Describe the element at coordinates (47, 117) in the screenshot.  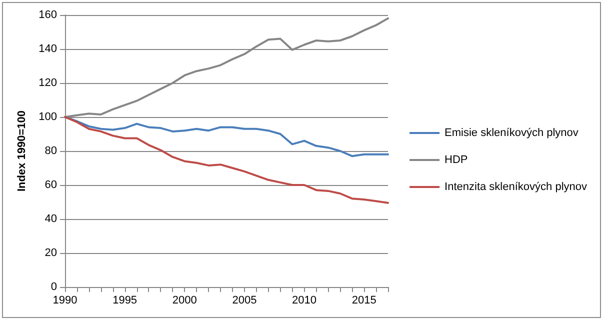
I see `y-tick-label: 100` at that location.